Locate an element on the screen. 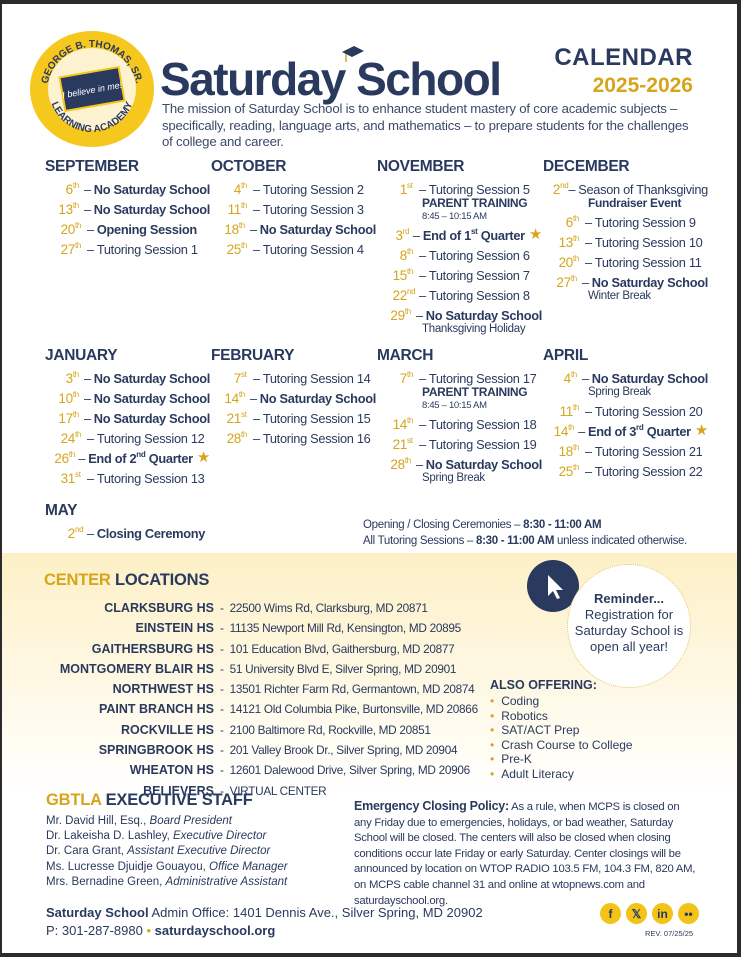 The height and width of the screenshot is (957, 741). event-date: 31 is located at coordinates (68, 478).